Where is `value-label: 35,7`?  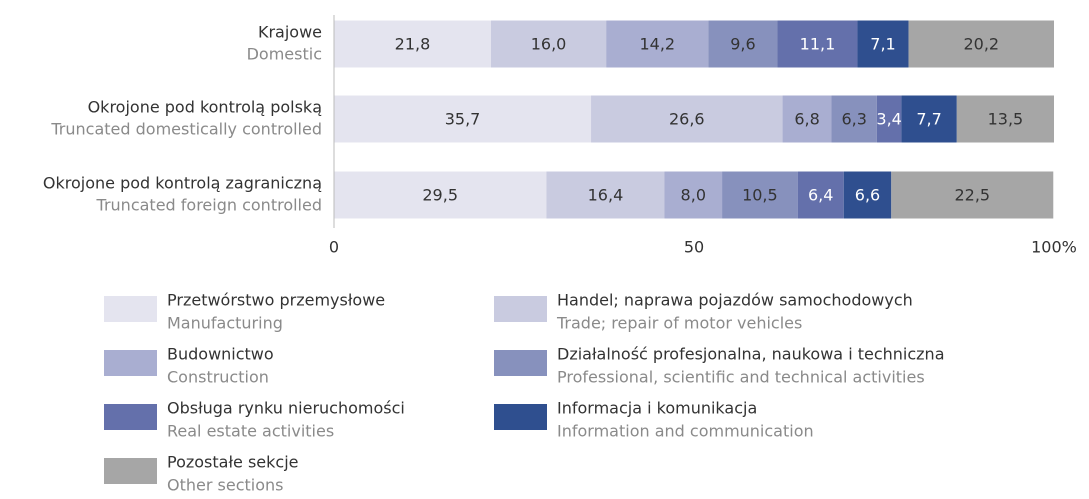 value-label: 35,7 is located at coordinates (463, 119).